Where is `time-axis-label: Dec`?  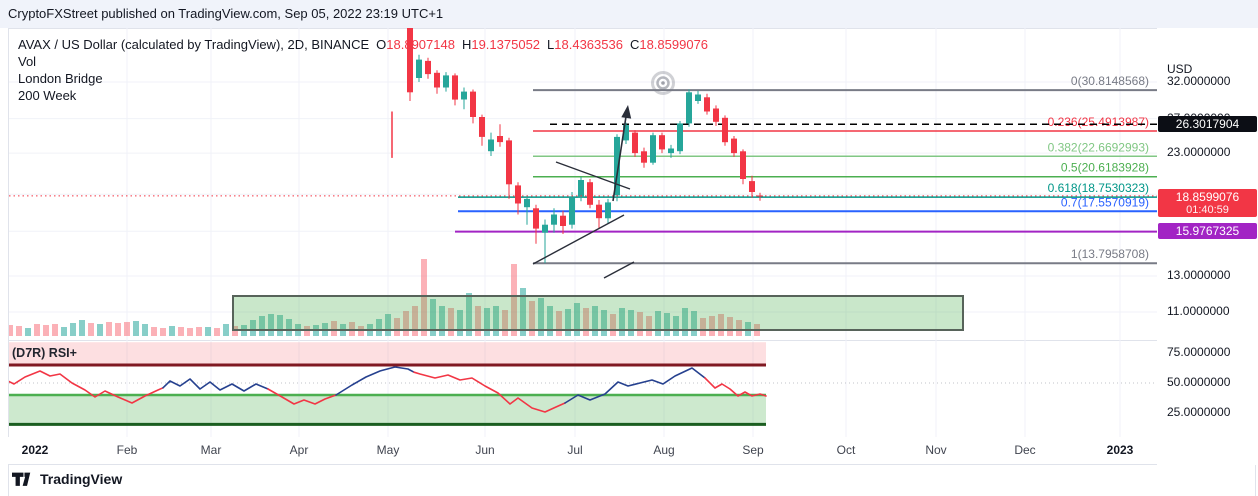
time-axis-label: Dec is located at coordinates (1025, 450).